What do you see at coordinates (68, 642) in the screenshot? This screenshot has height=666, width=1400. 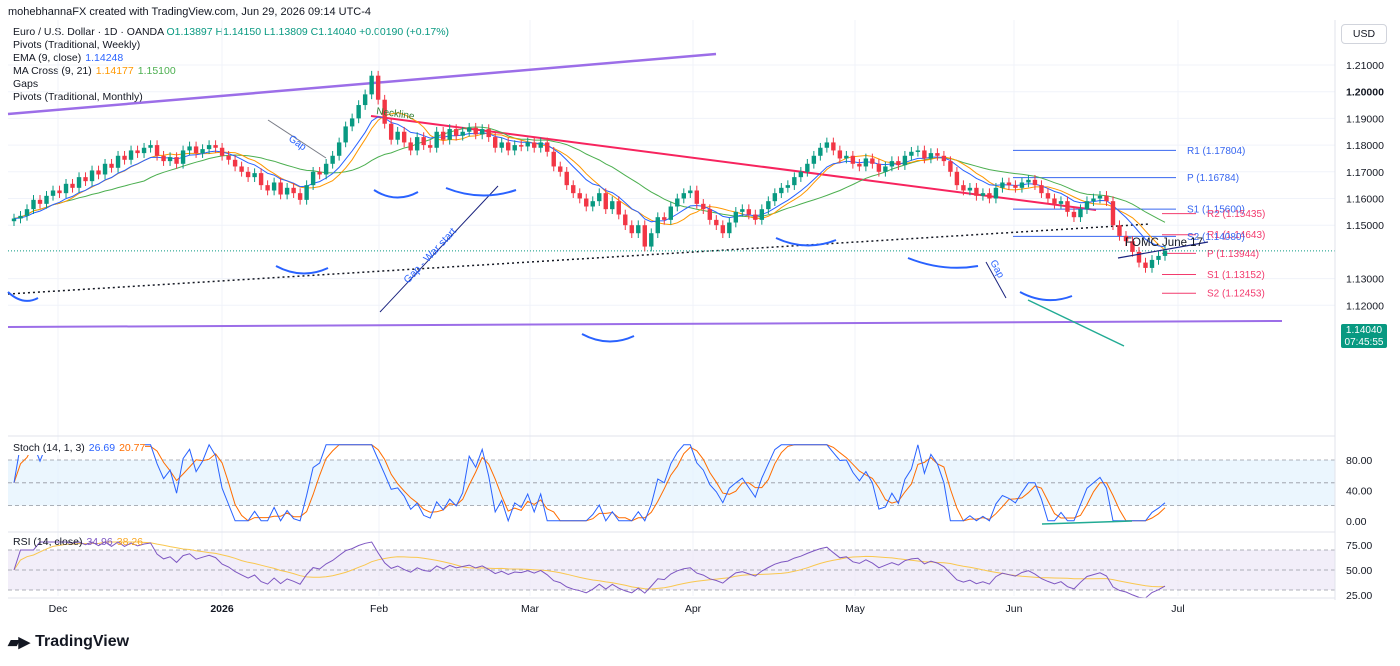 I see `tradingview-logo: ▰▶ TradingView` at bounding box center [68, 642].